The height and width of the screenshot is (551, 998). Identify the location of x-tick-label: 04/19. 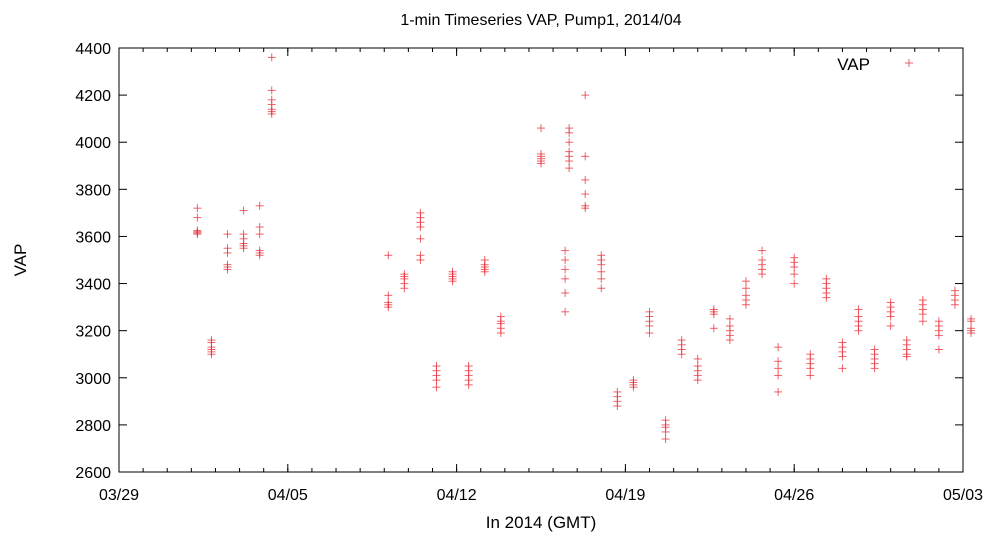
(625, 495).